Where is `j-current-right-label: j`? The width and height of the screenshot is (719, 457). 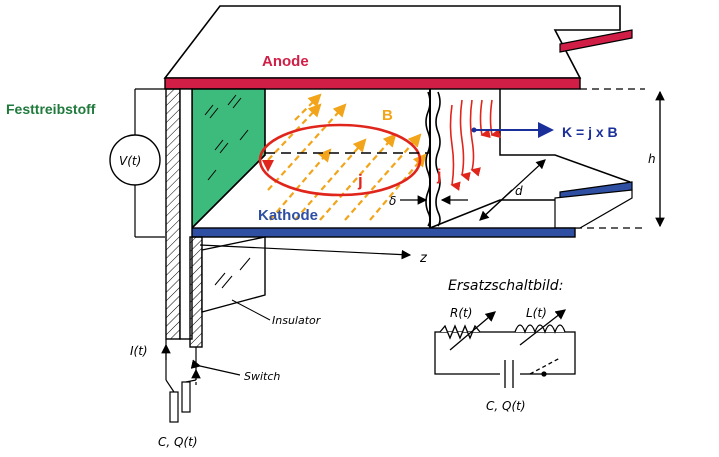
j-current-right-label: j is located at coordinates (438, 175).